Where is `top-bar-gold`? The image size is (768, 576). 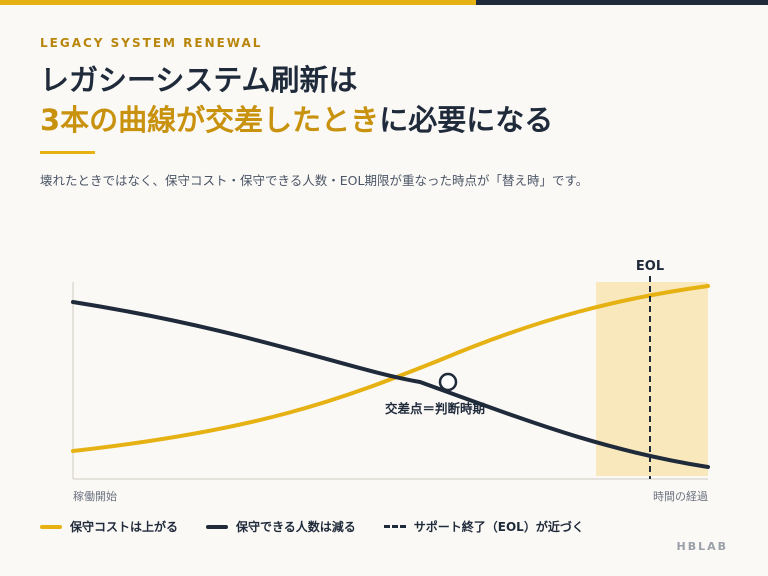
top-bar-gold is located at coordinates (238, 2).